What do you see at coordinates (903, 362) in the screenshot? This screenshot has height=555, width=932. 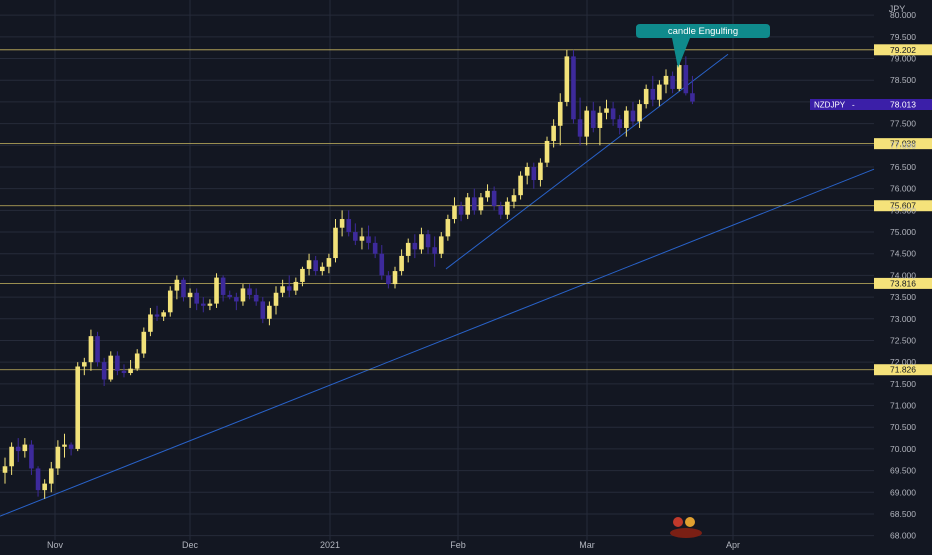 I see `y-tick-label: 72.000` at bounding box center [903, 362].